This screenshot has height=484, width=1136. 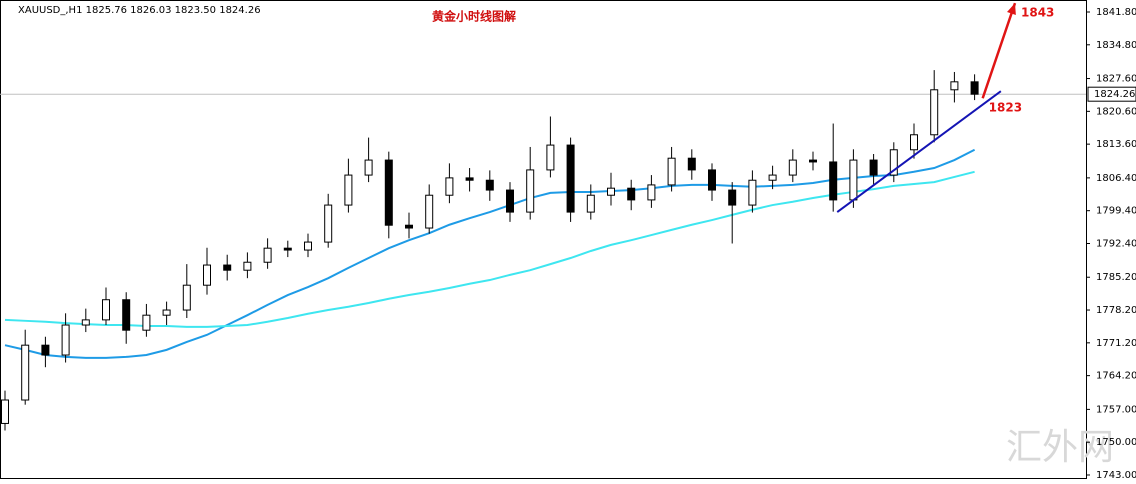 What do you see at coordinates (1116, 277) in the screenshot?
I see `y-tick-label: 1785.20` at bounding box center [1116, 277].